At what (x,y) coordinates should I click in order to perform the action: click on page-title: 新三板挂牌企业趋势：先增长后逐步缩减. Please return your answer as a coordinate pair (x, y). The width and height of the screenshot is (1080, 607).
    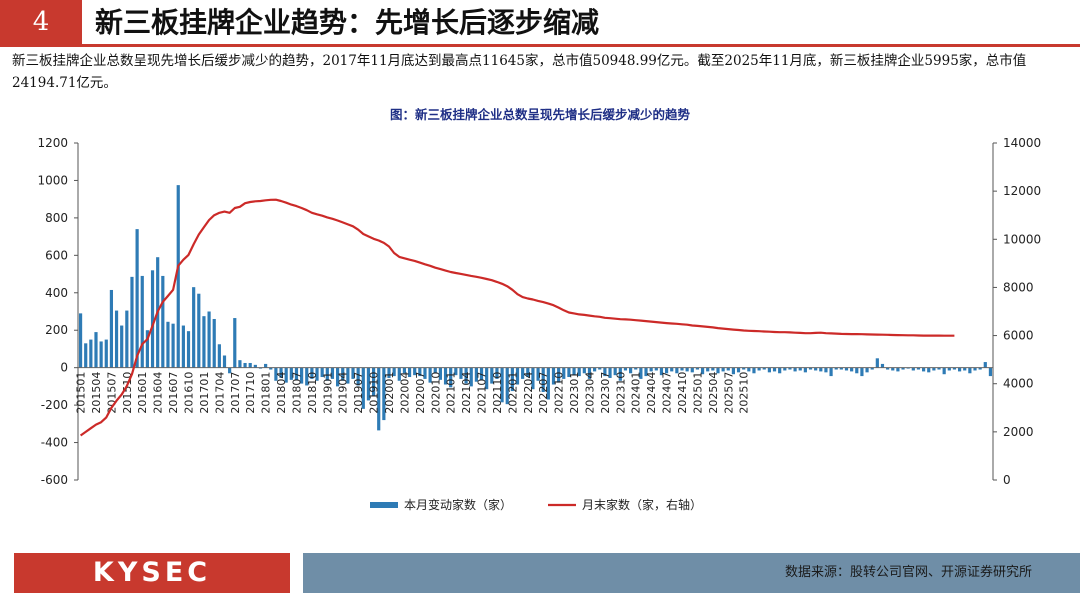
    Looking at the image, I should click on (347, 22).